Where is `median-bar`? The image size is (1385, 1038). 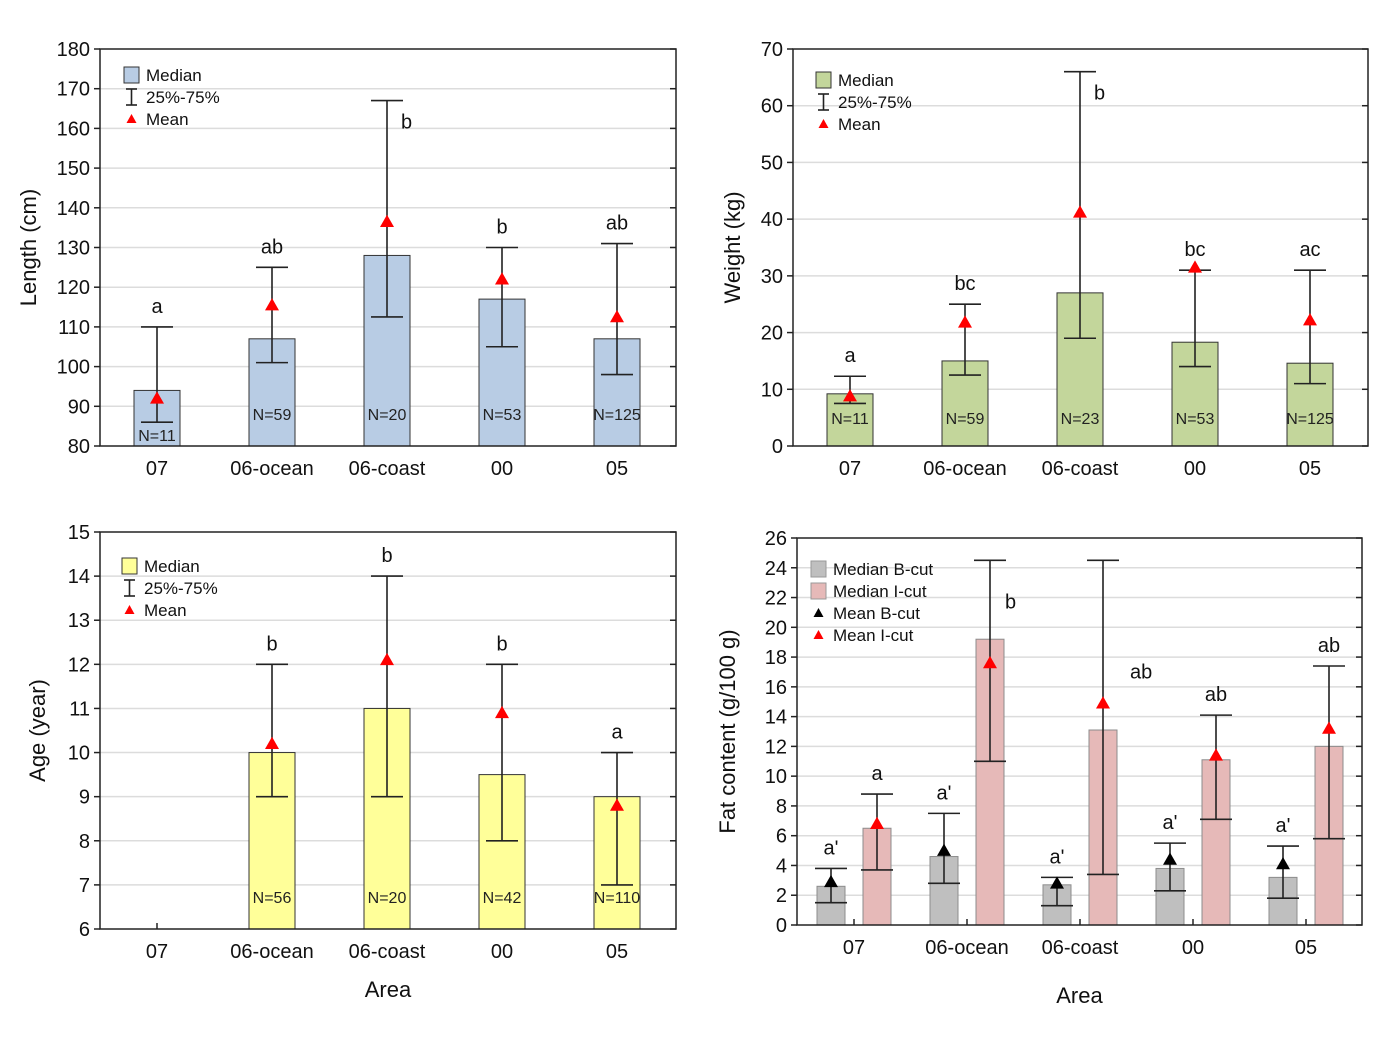
median-bar is located at coordinates (1170, 896).